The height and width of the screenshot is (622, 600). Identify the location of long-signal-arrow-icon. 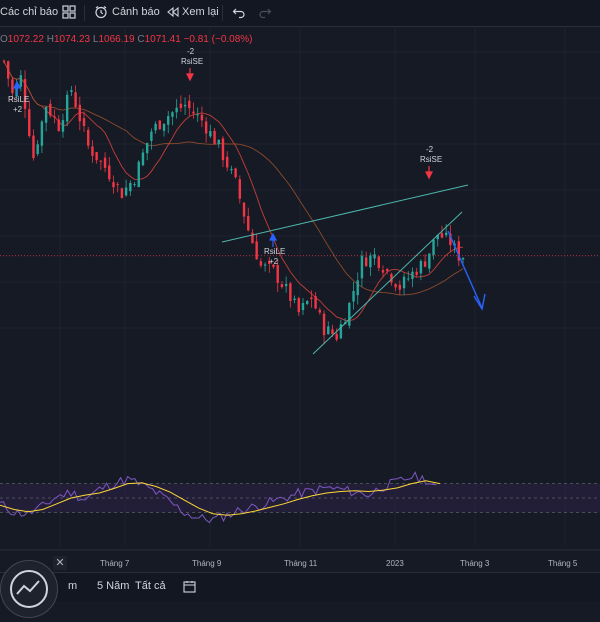
(273, 239).